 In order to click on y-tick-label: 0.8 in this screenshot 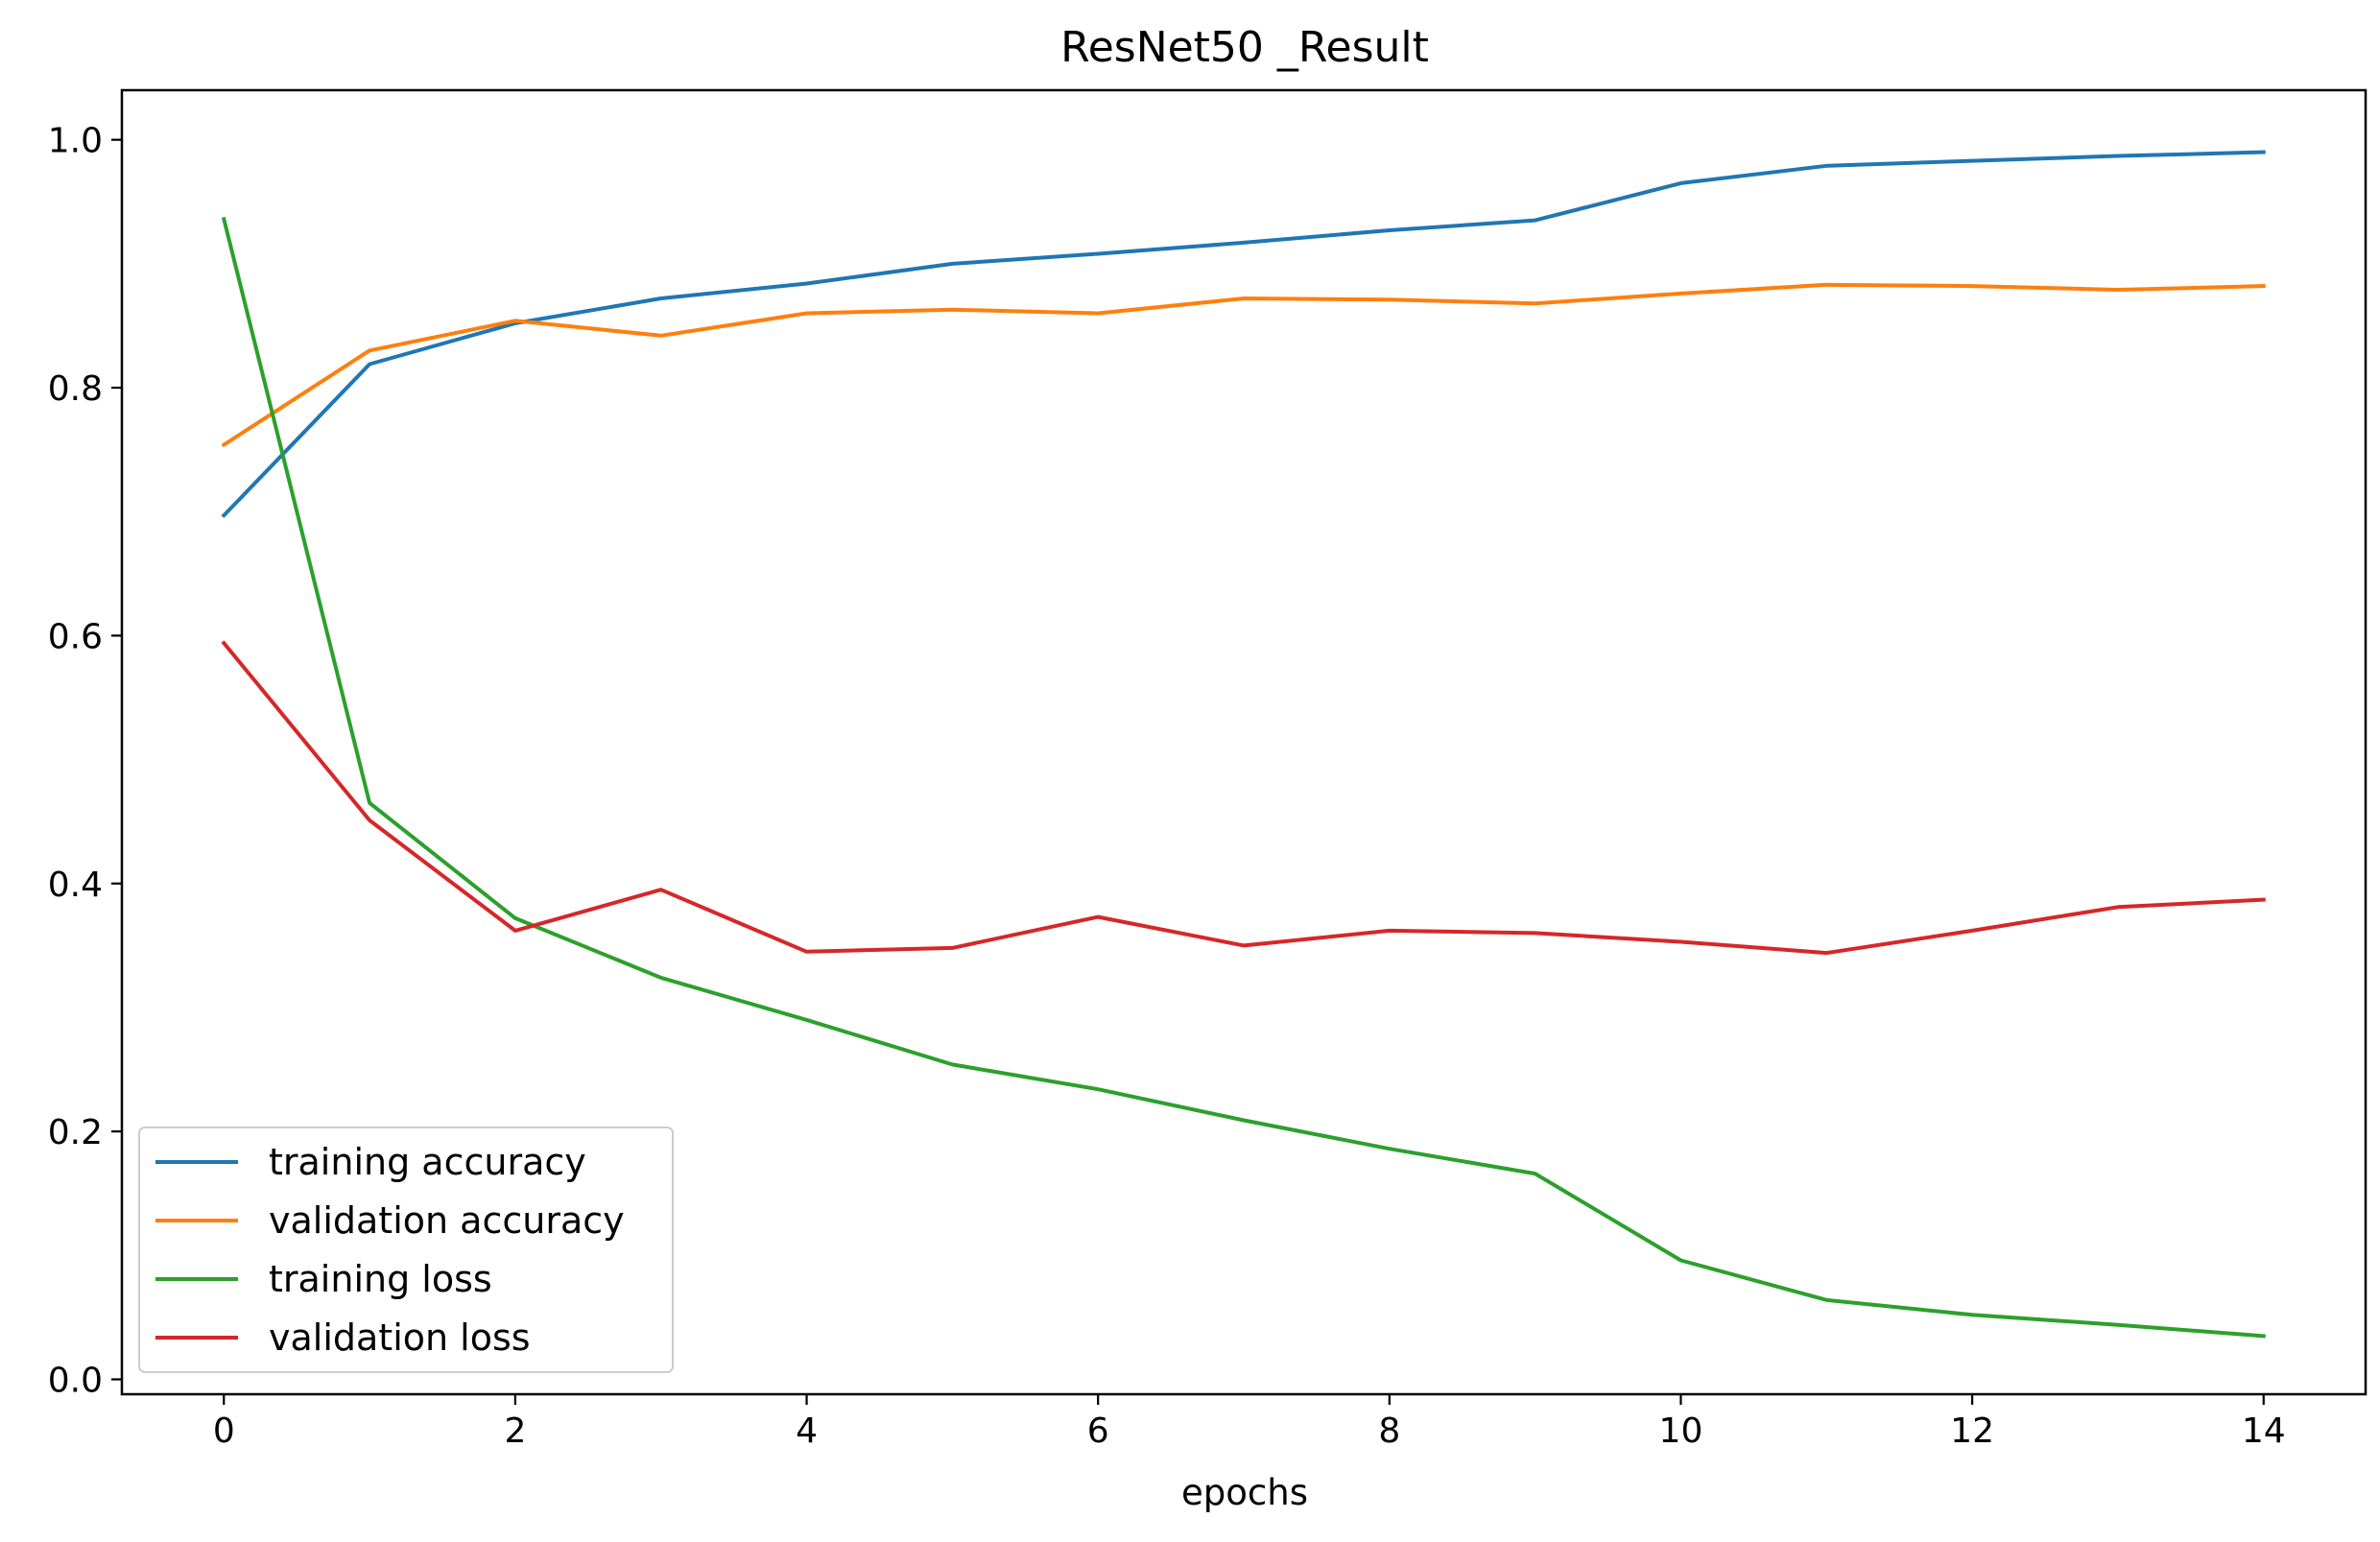, I will do `click(76, 389)`.